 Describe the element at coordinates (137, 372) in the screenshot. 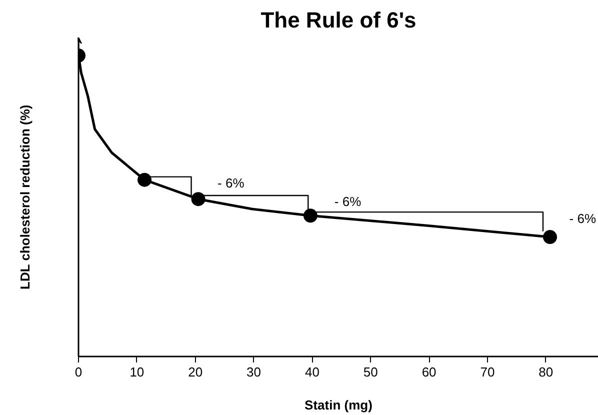

I see `x-tick-label: 10` at that location.